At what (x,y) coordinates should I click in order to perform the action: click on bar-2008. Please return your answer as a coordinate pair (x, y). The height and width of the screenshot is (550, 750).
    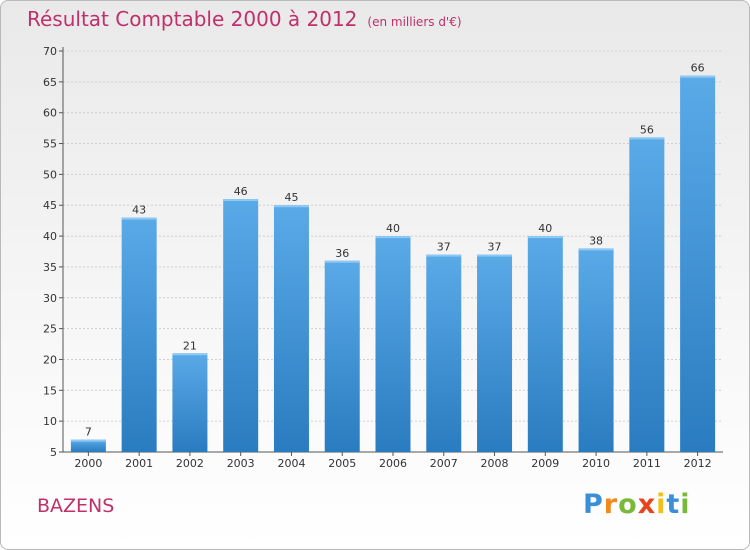
    Looking at the image, I should click on (495, 353).